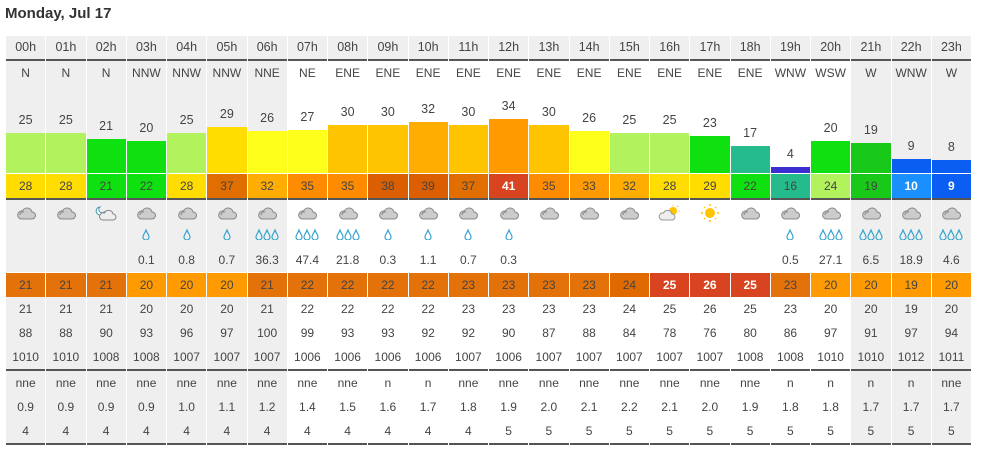 This screenshot has height=453, width=983. What do you see at coordinates (428, 240) in the screenshot?
I see `hour-column: 10h ENE 32 39 1.1 22 22 92 1006 n 1.7 4` at bounding box center [428, 240].